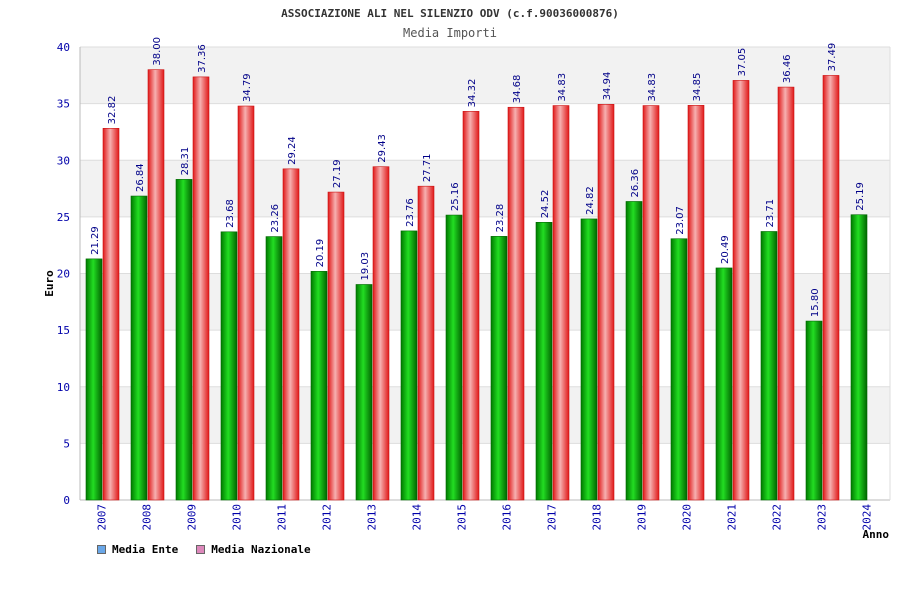  I want to click on x-tick-label: 2013, so click(372, 517).